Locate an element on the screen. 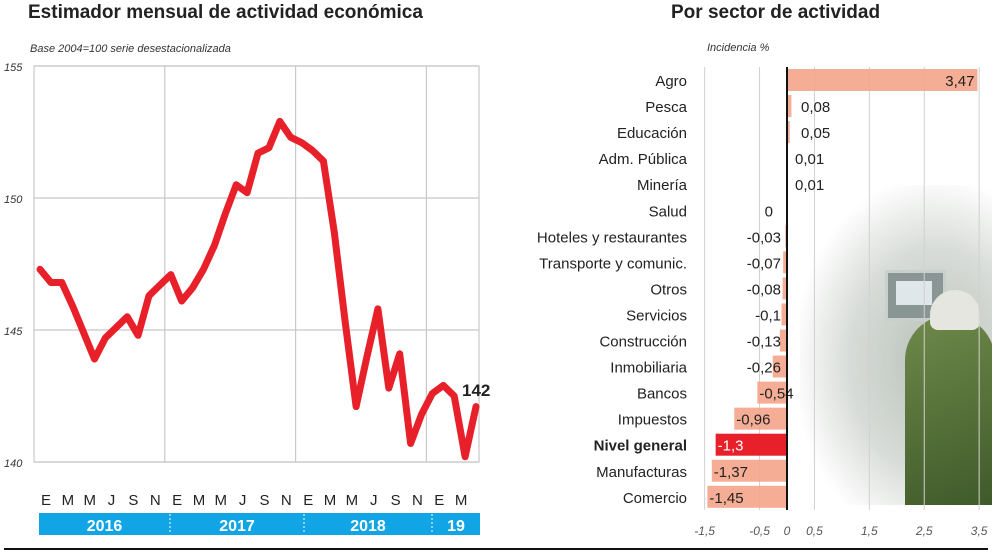  x-tick-label: 2,5 is located at coordinates (924, 531).